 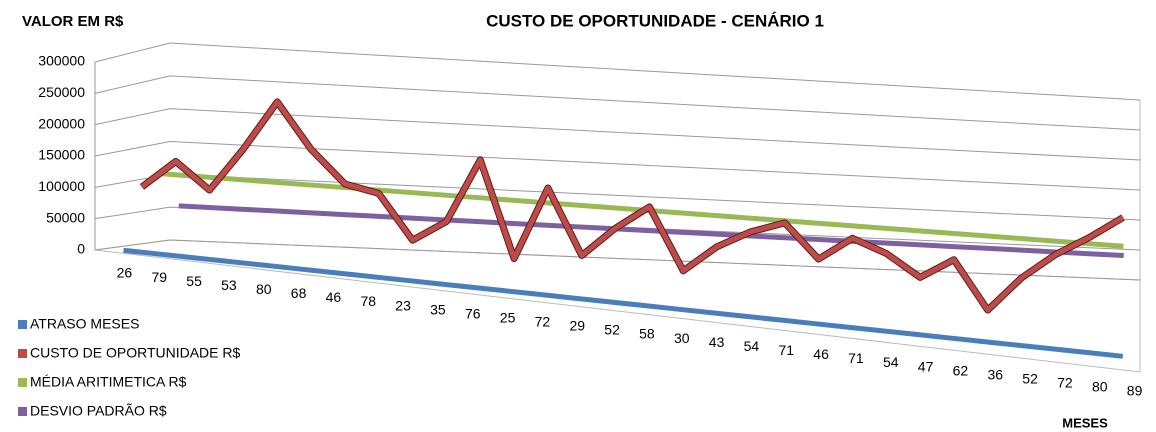 What do you see at coordinates (438, 309) in the screenshot?
I see `x-tick-label: 35` at bounding box center [438, 309].